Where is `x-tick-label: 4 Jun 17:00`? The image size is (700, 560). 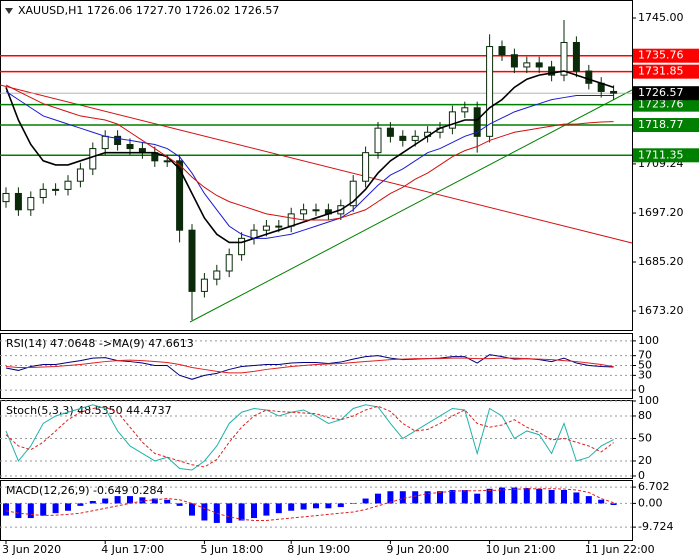 x-tick-label: 4 Jun 17:00 is located at coordinates (132, 549).